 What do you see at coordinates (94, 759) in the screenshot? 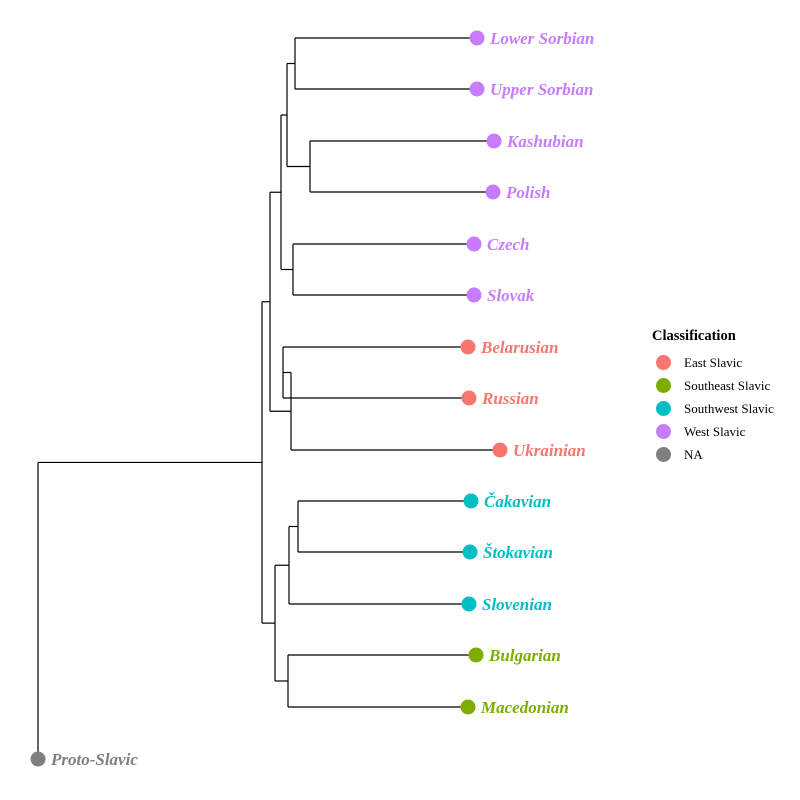
I see `tip-label: Proto-Slavic` at bounding box center [94, 759].